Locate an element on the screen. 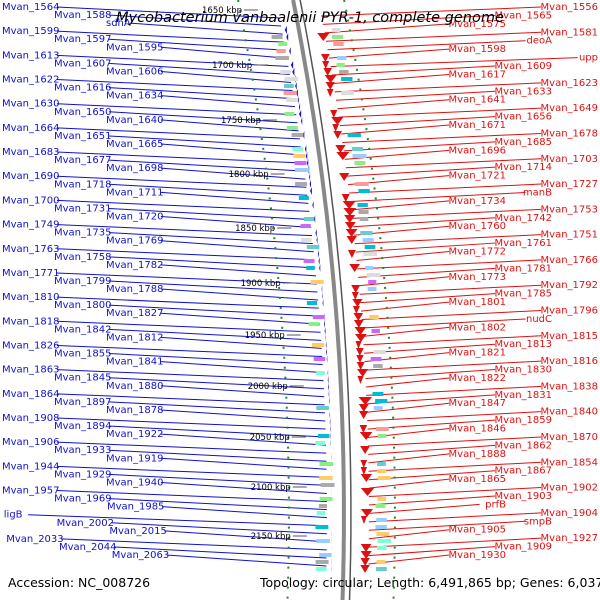  left-label-mvan-1842: Mvan_1842 is located at coordinates (82, 329).